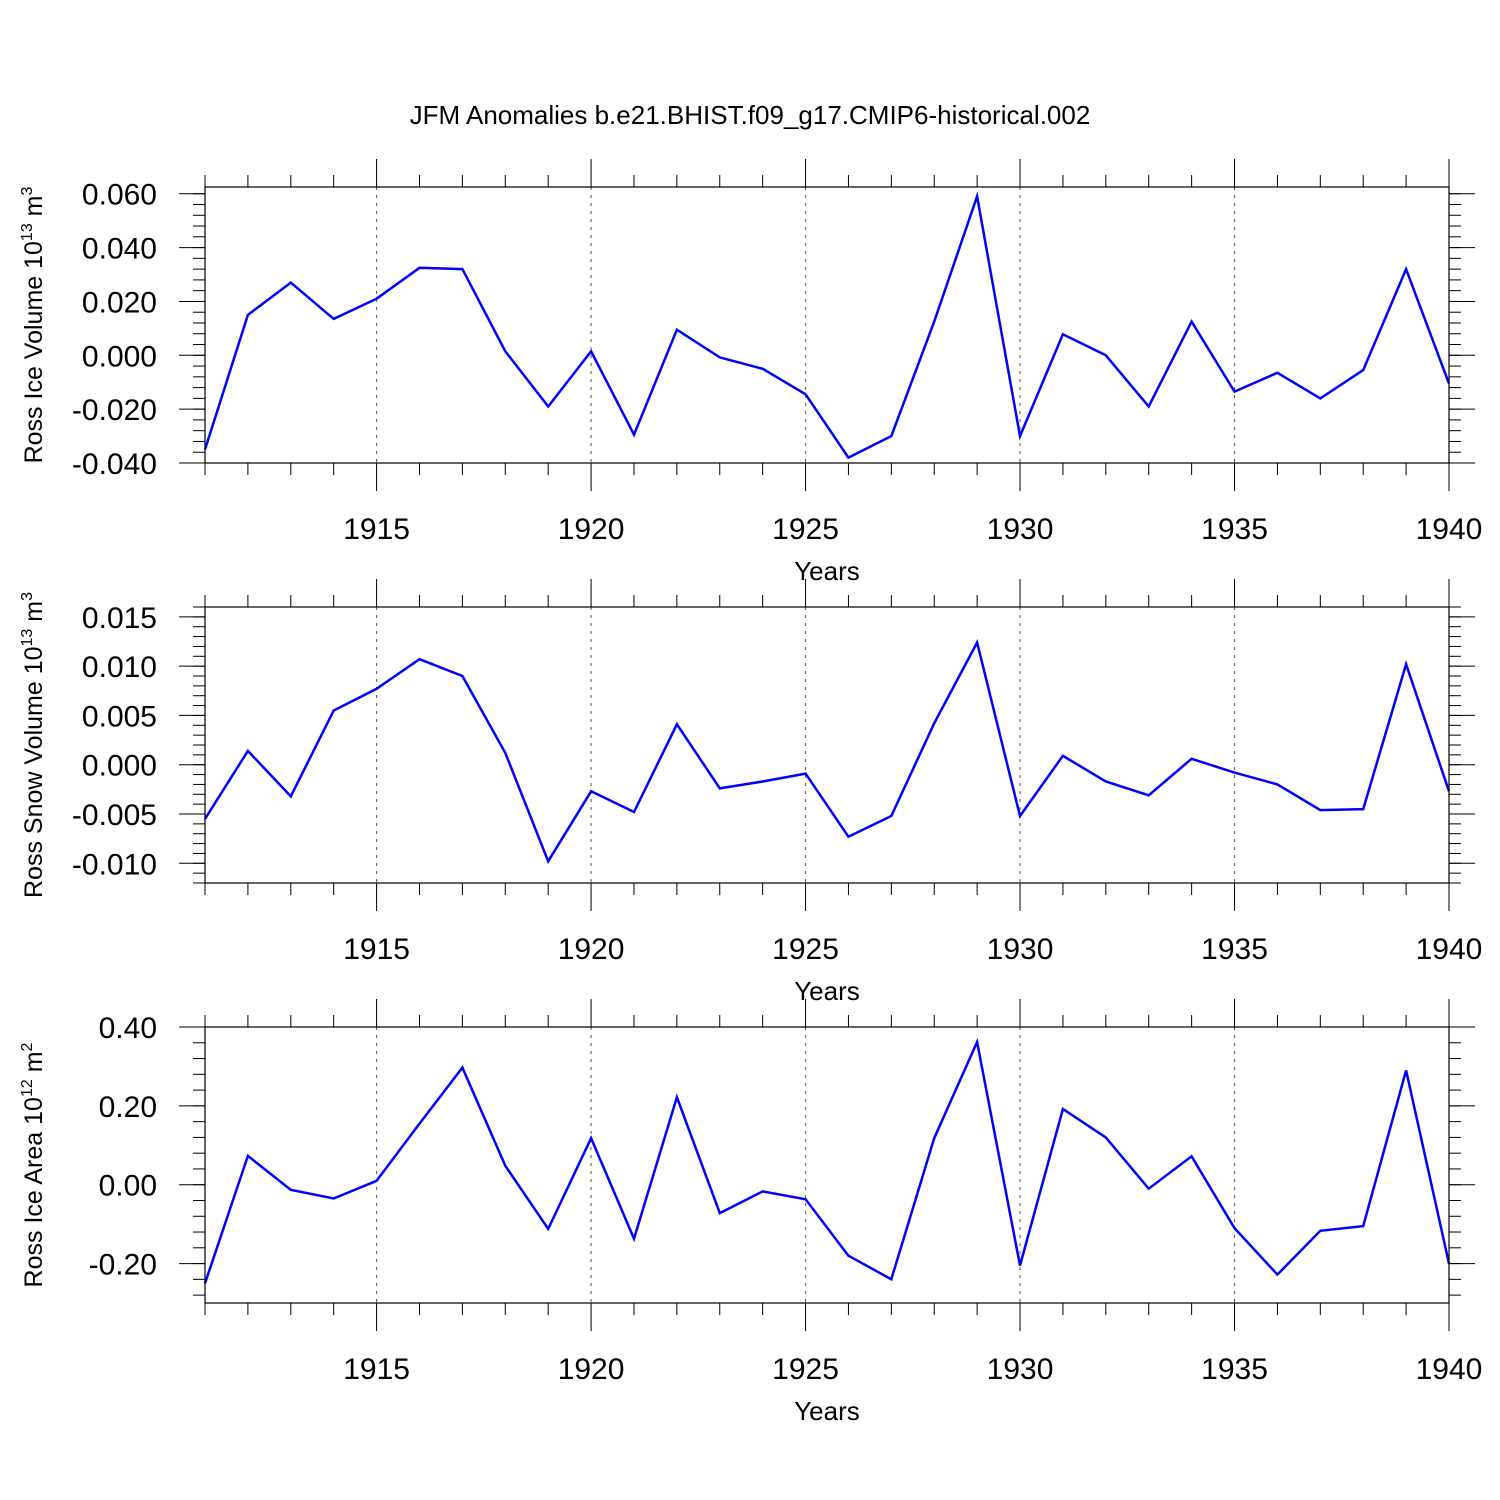 This screenshot has width=1500, height=1500. I want to click on y-tick-label: -0.040, so click(114, 464).